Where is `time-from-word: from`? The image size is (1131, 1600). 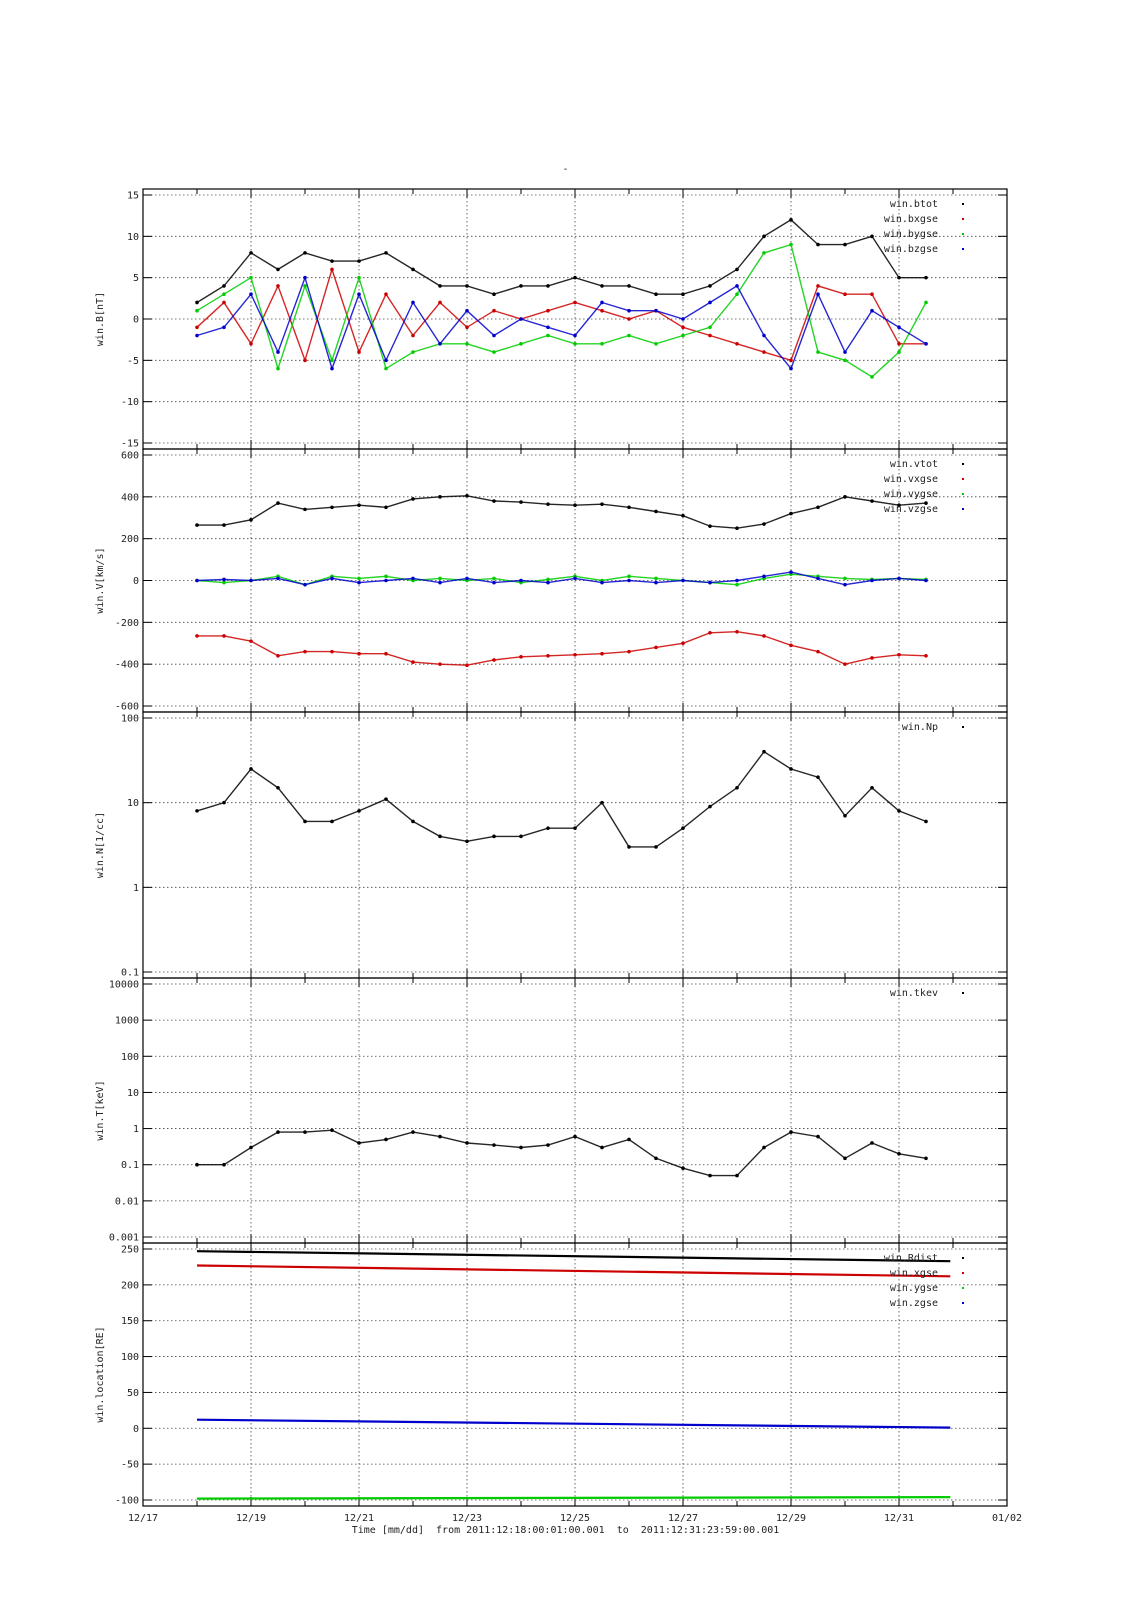
time-from-word: from is located at coordinates (448, 1530).